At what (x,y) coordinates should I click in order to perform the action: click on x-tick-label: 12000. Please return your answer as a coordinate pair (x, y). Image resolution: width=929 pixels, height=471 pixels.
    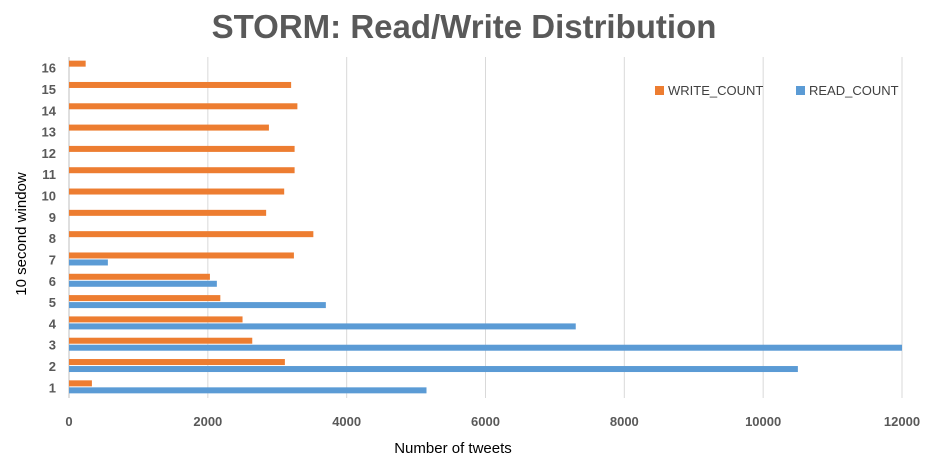
    Looking at the image, I should click on (902, 421).